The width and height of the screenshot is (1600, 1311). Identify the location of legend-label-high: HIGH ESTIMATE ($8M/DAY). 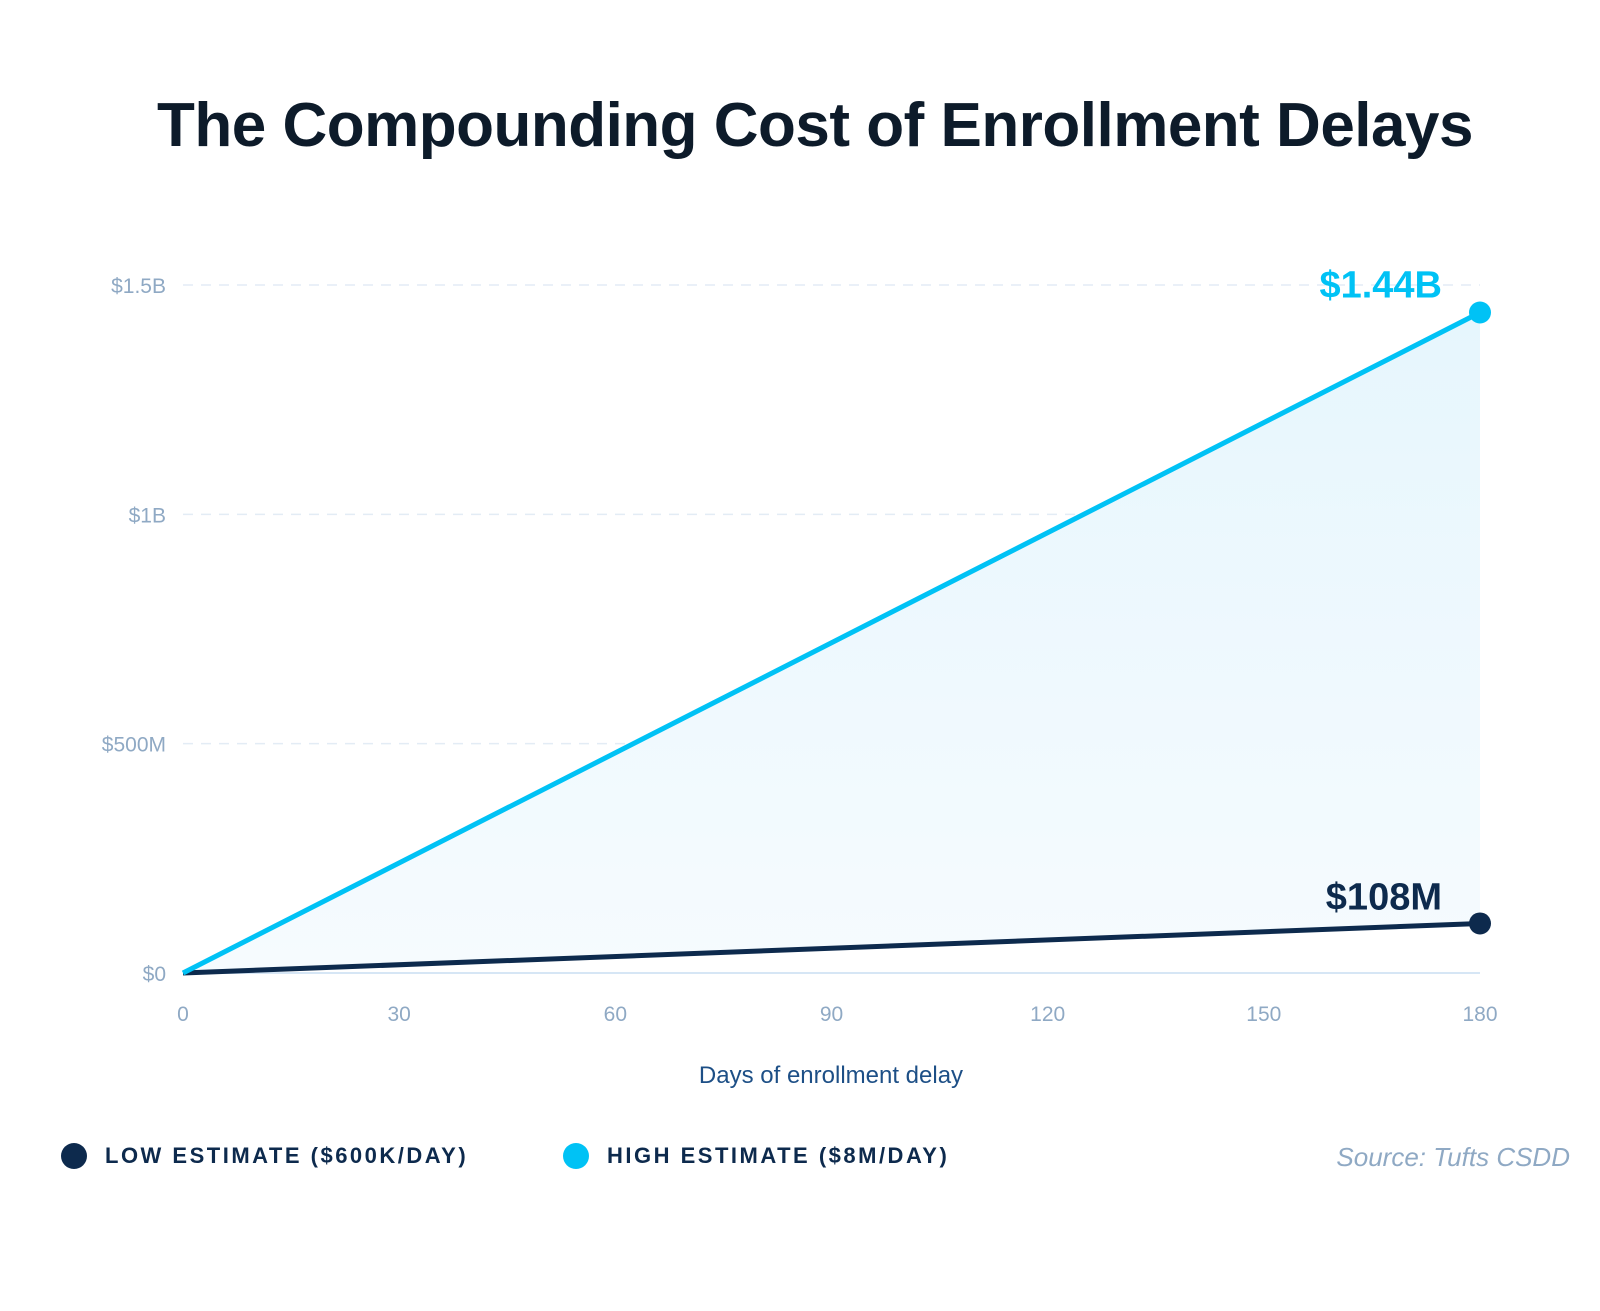
(778, 1155).